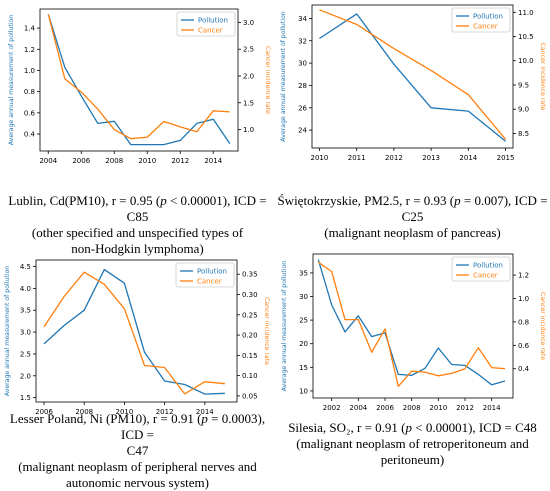 This screenshot has height=491, width=550. I want to click on y-tick-label: 28, so click(302, 86).